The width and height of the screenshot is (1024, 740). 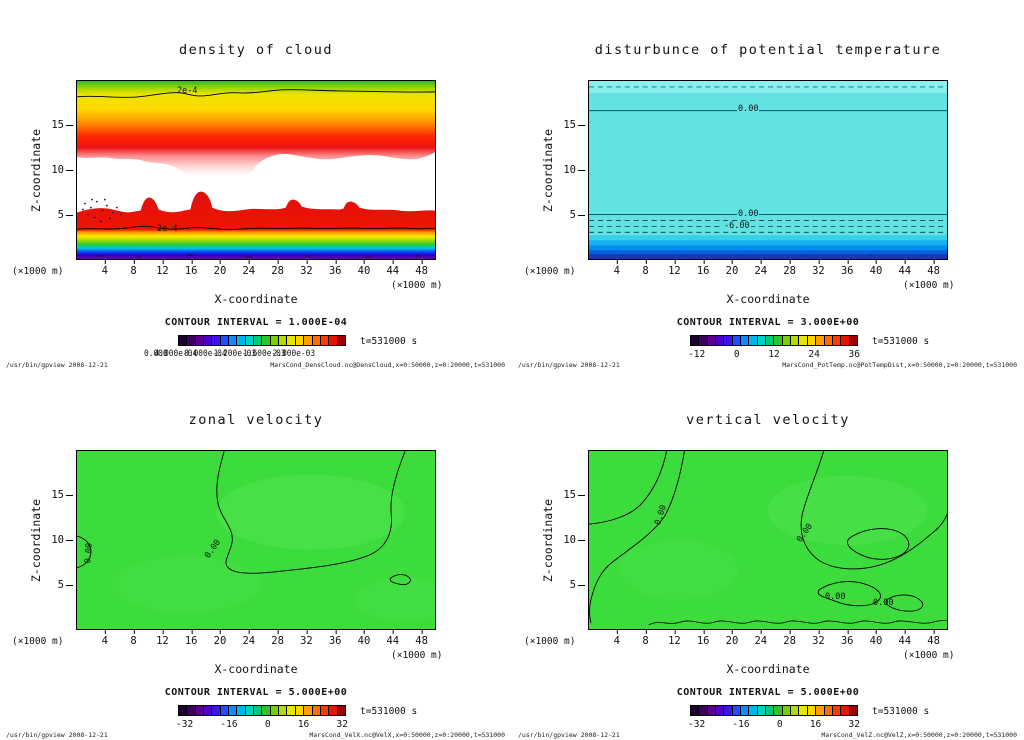 I want to click on y-tick-label: 10, so click(x=62, y=170).